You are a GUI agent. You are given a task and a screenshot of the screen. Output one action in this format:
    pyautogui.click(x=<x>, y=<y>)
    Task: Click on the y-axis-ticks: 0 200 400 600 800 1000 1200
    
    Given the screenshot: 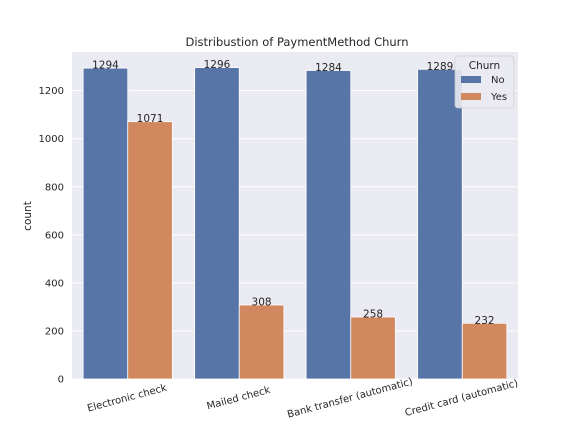 What is the action you would take?
    pyautogui.click(x=51, y=235)
    